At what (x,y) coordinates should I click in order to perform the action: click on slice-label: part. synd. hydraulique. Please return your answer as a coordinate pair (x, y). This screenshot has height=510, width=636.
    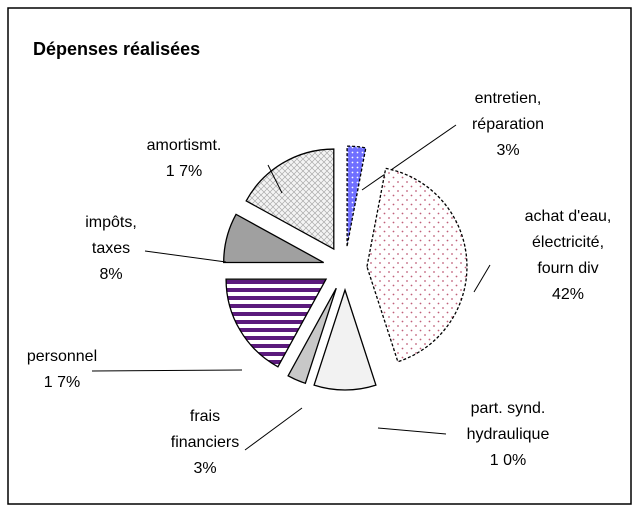
    Looking at the image, I should click on (508, 421).